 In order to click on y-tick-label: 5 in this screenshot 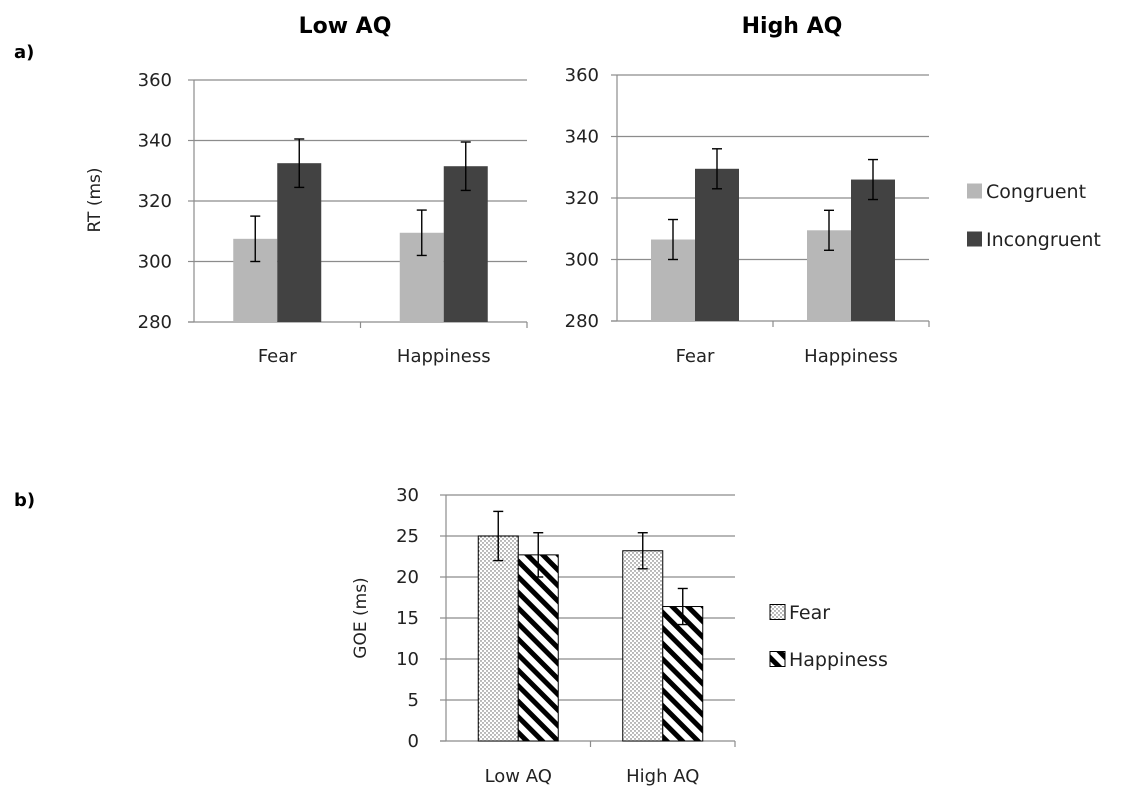, I will do `click(413, 700)`.